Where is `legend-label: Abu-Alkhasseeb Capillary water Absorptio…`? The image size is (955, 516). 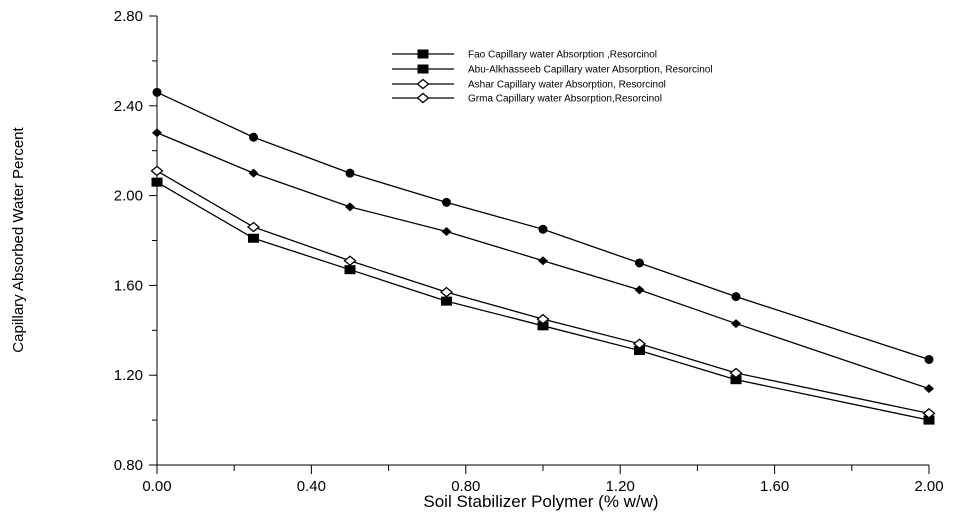
legend-label: Abu-Alkhasseeb Capillary water Absorptio… is located at coordinates (590, 70).